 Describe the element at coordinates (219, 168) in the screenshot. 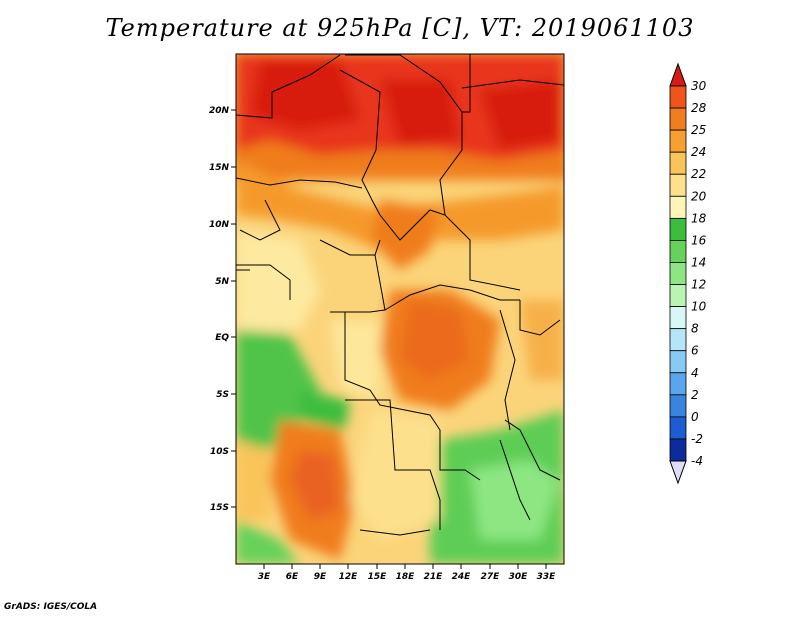

I see `lat-label: 15N` at that location.